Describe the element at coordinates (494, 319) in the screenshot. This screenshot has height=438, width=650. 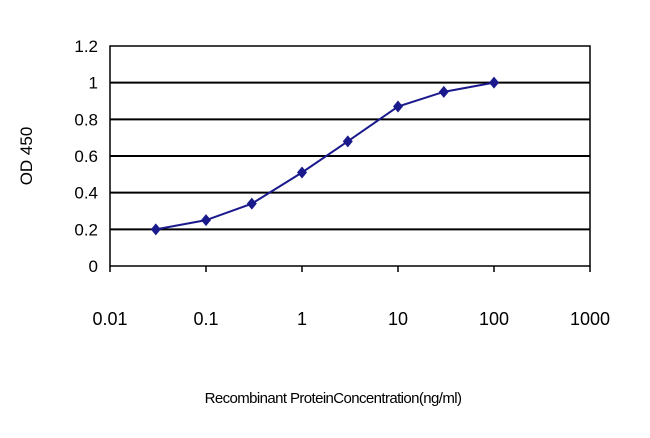
I see `x-tick-label: 100` at that location.